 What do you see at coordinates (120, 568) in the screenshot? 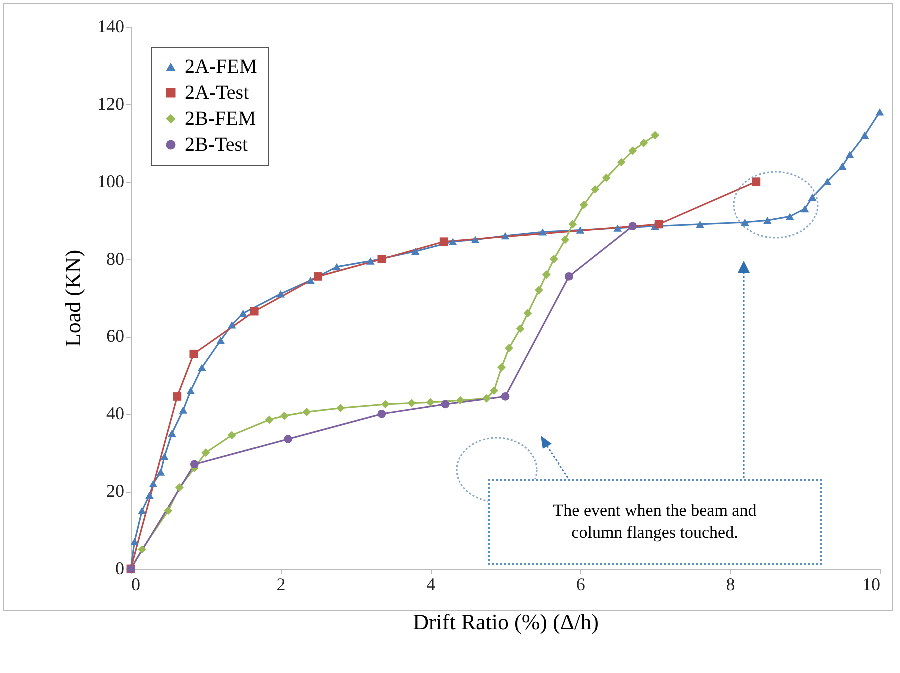
I see `y-tick-label: 0` at bounding box center [120, 568].